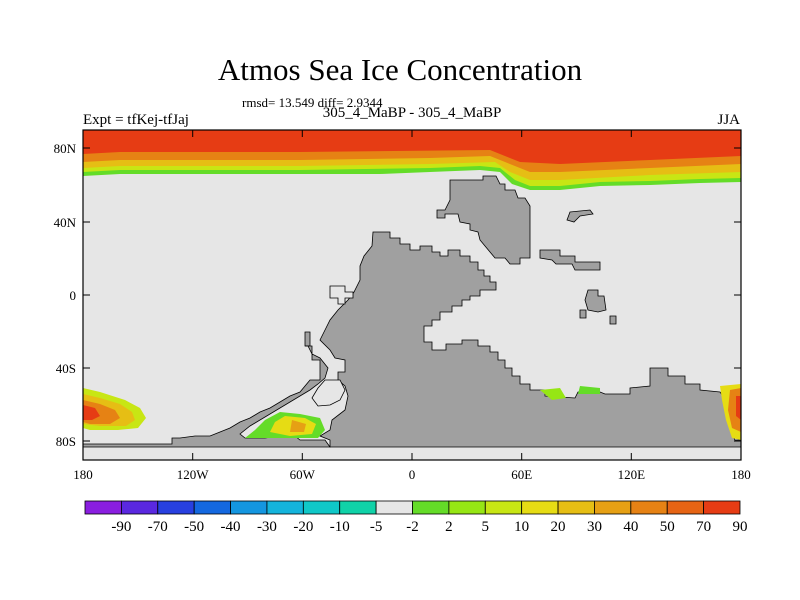 The height and width of the screenshot is (600, 800). I want to click on season-label: JJA, so click(728, 120).